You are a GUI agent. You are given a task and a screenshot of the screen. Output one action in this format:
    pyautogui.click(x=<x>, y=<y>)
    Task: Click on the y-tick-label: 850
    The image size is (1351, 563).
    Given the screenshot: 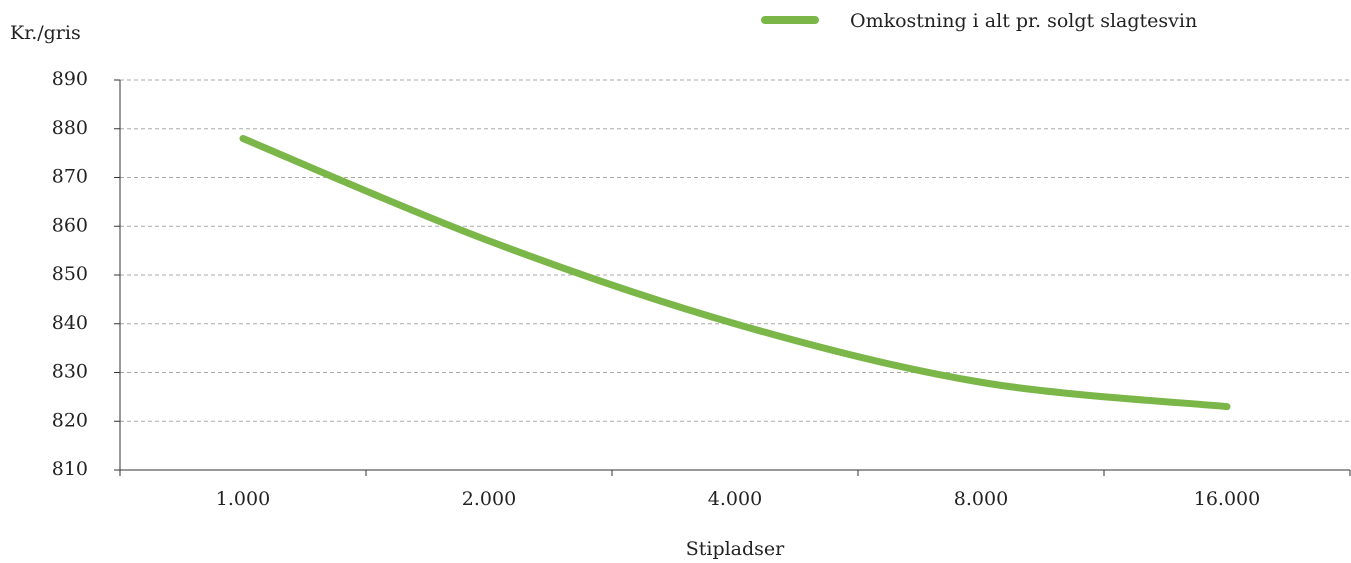 What is the action you would take?
    pyautogui.click(x=70, y=274)
    